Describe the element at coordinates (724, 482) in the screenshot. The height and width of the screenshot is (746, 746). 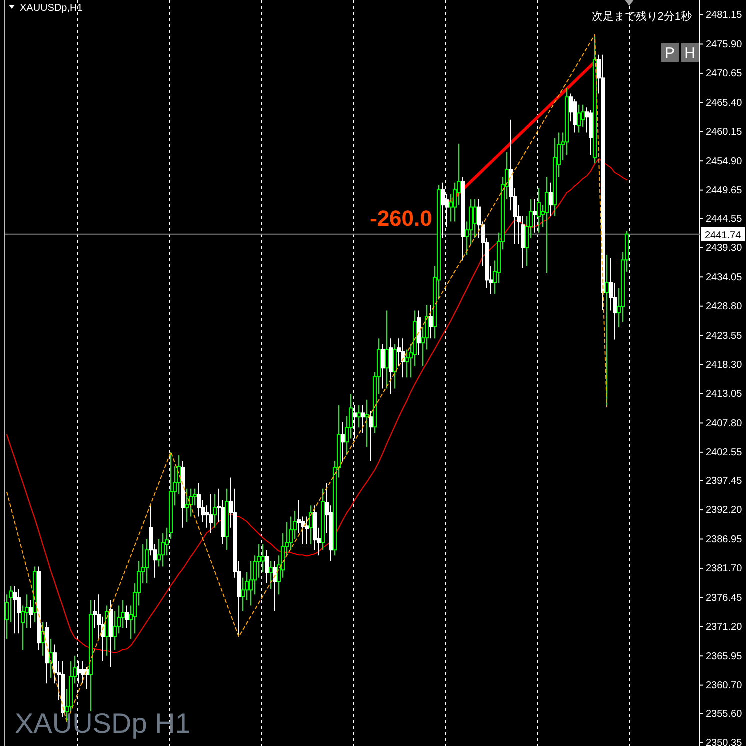
I see `y-tick-label: 2397.45` at that location.